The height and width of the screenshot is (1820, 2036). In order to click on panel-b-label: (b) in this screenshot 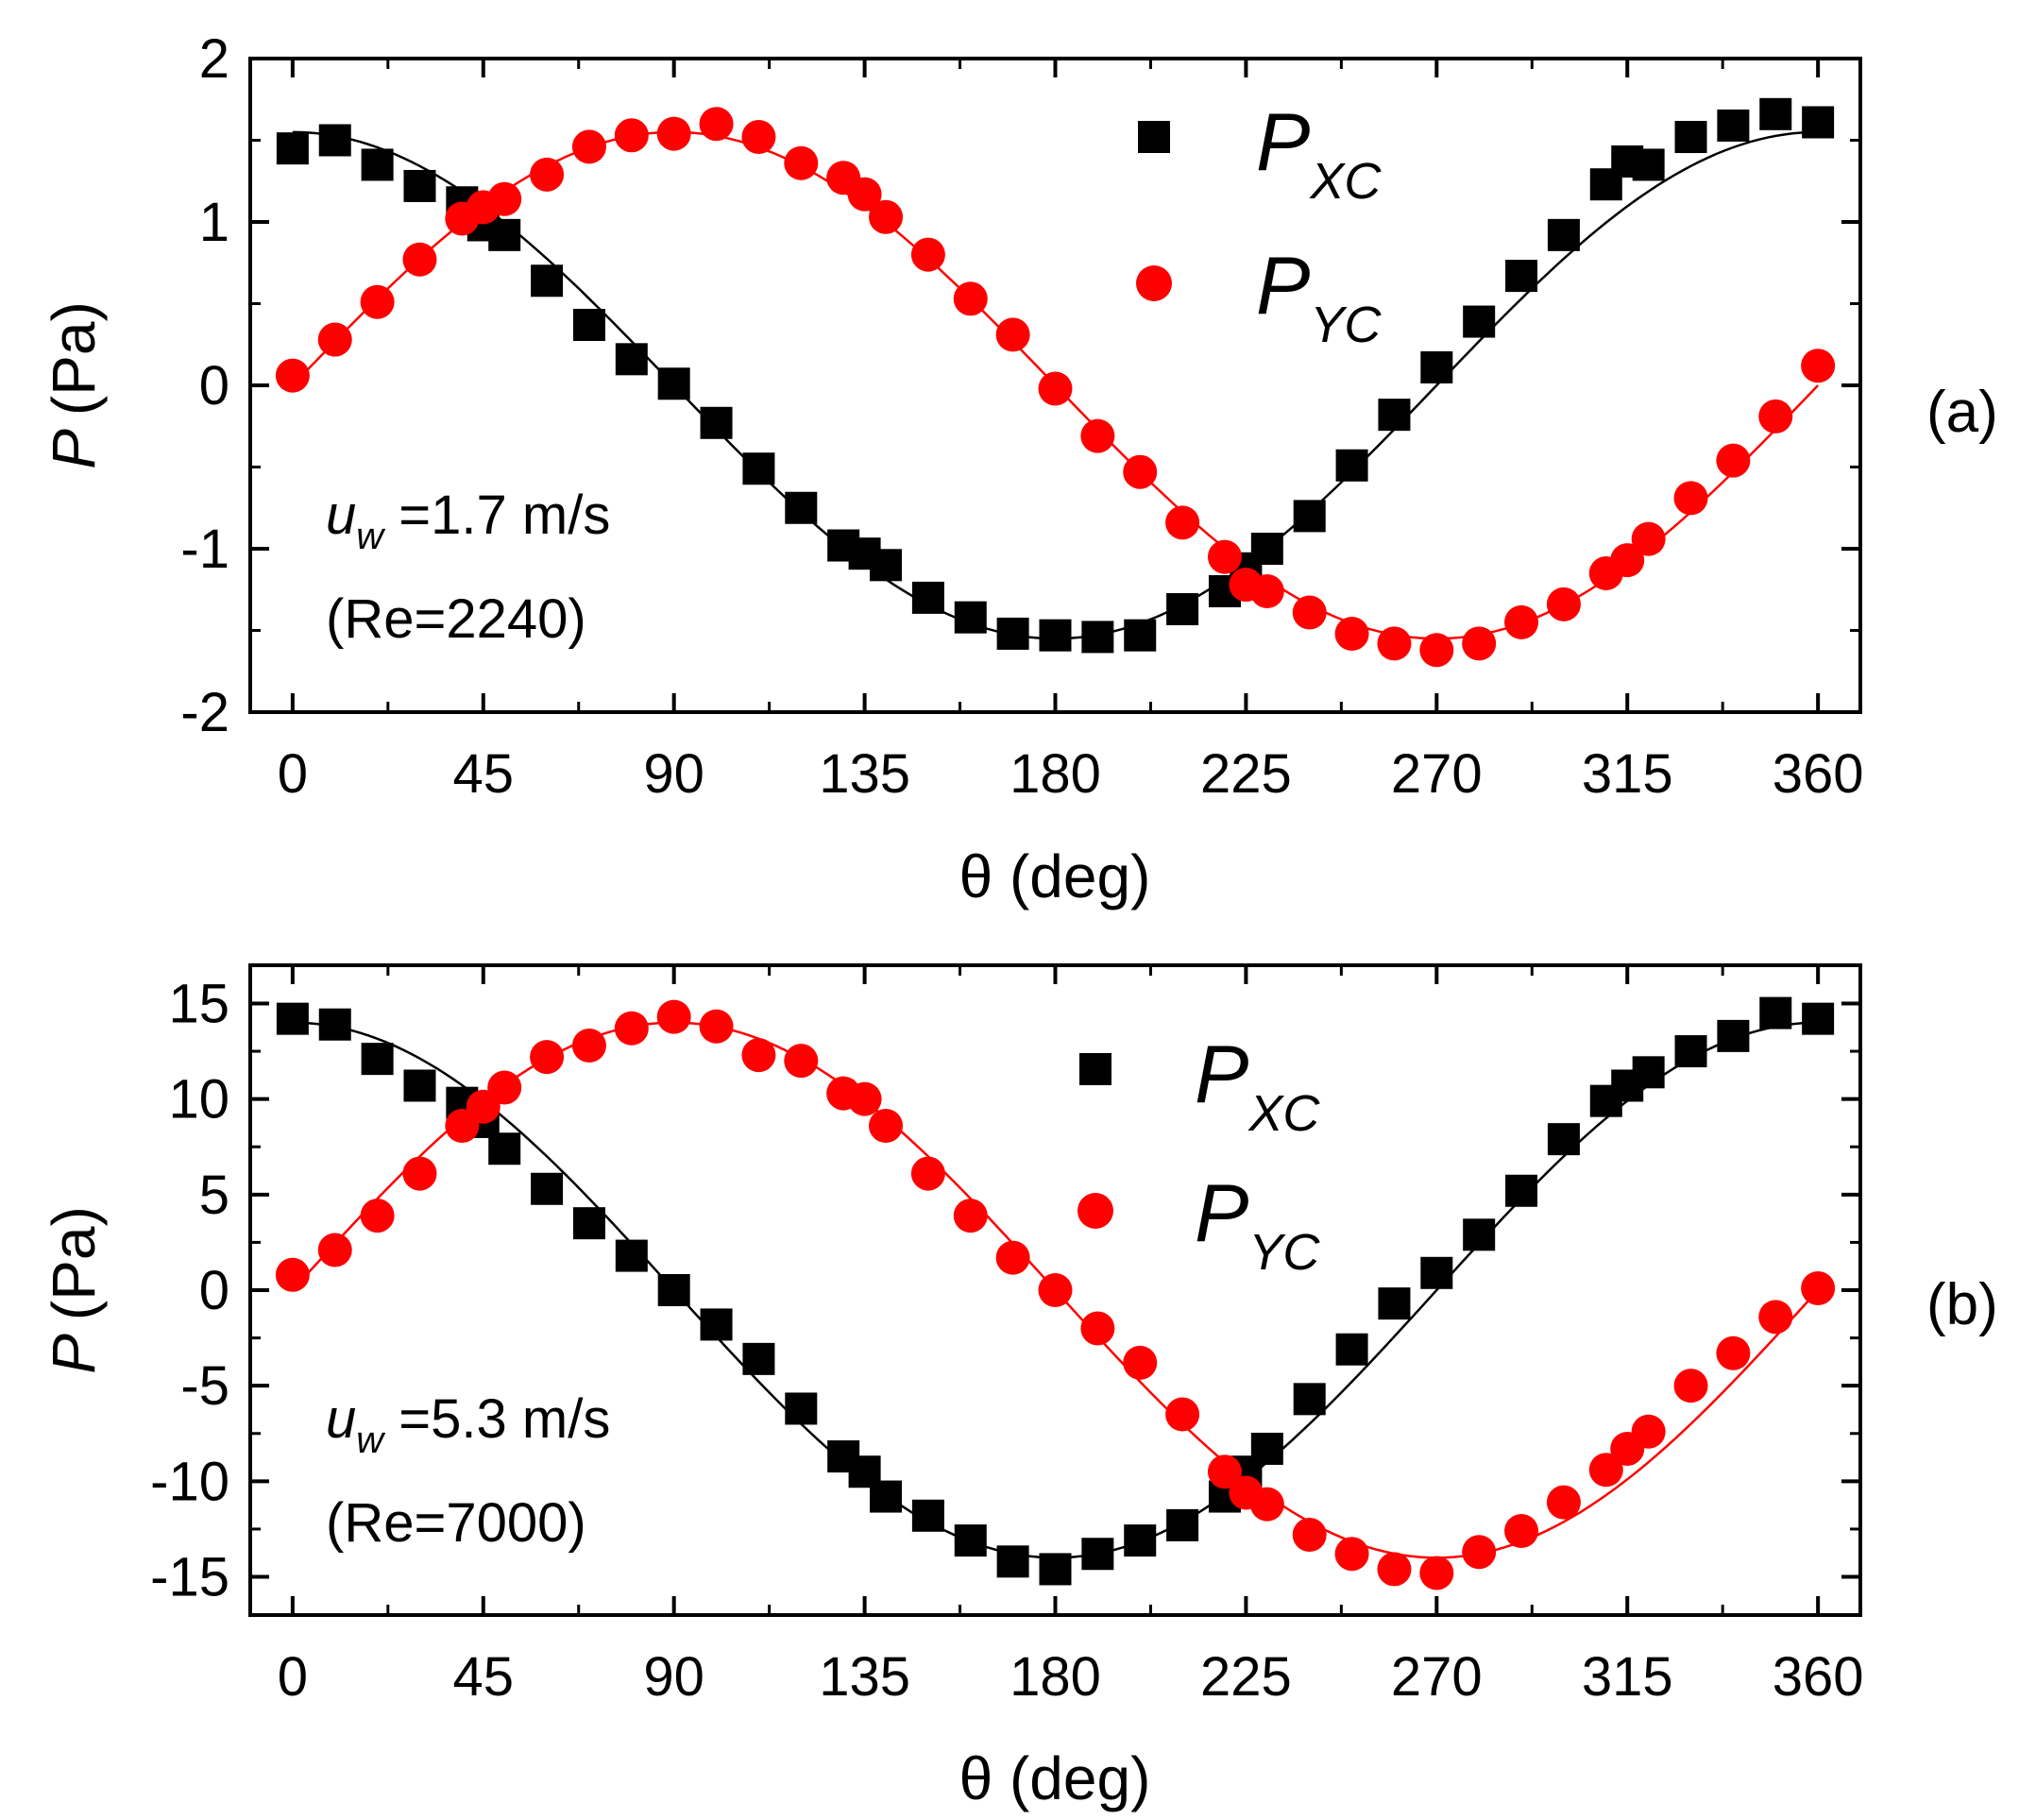, I will do `click(1962, 1304)`.